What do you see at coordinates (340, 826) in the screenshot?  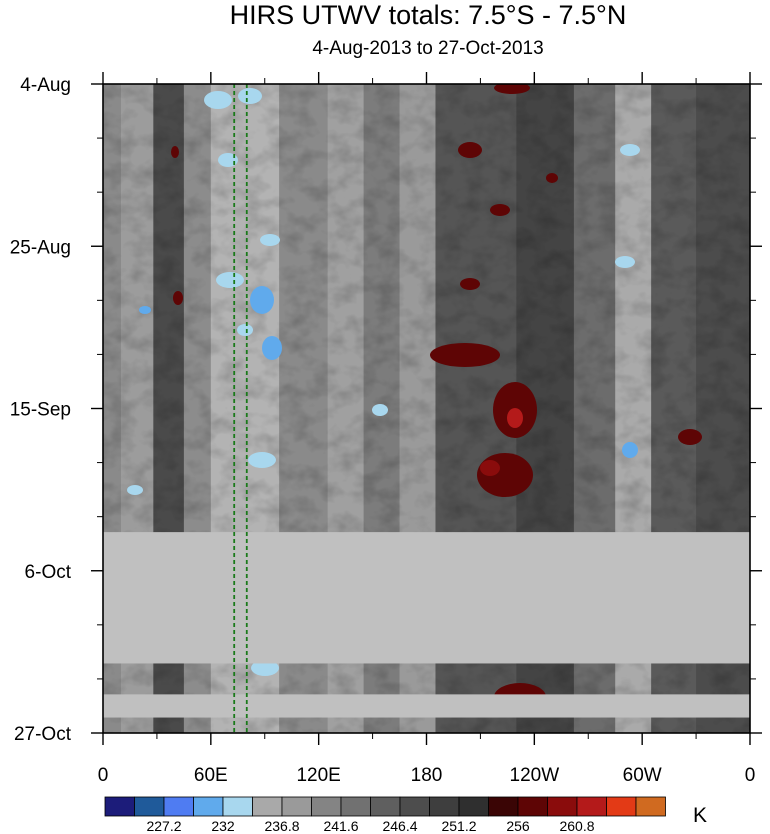 I see `colorbar-label: 241.6` at bounding box center [340, 826].